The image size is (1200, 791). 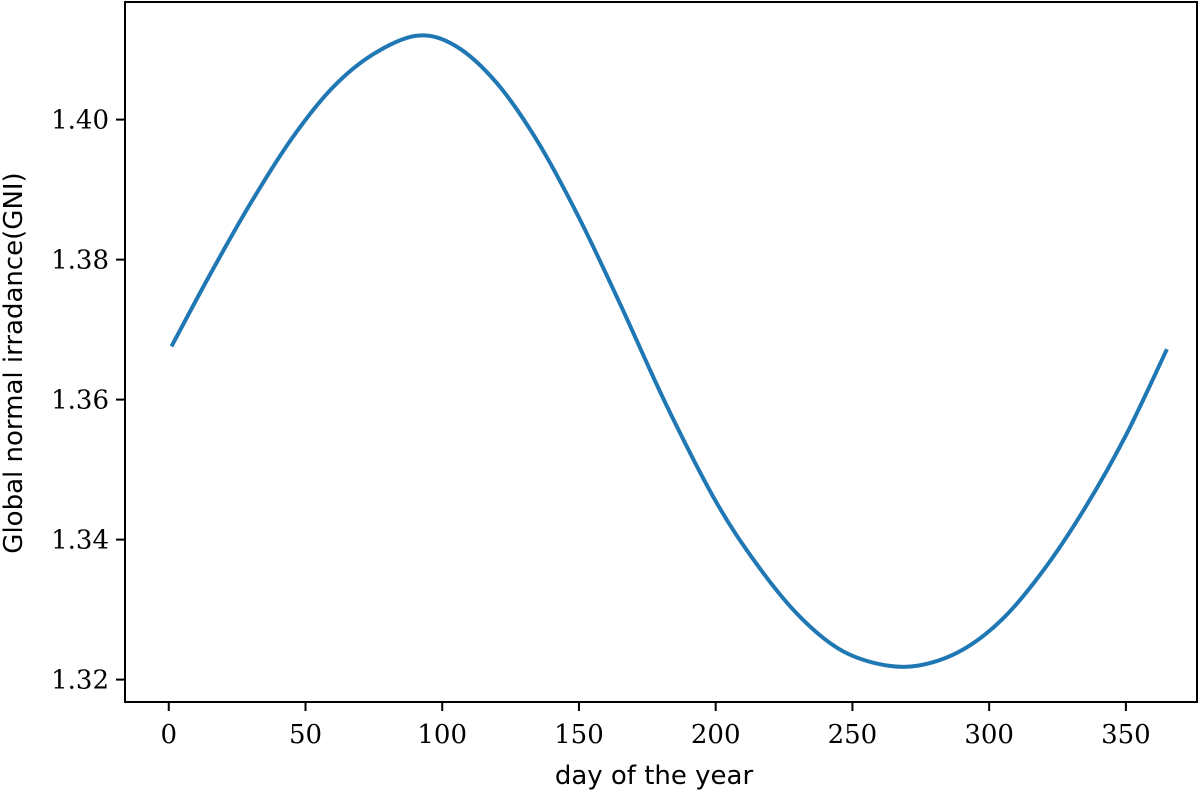 I want to click on x-axis-title: day of the year, so click(x=654, y=776).